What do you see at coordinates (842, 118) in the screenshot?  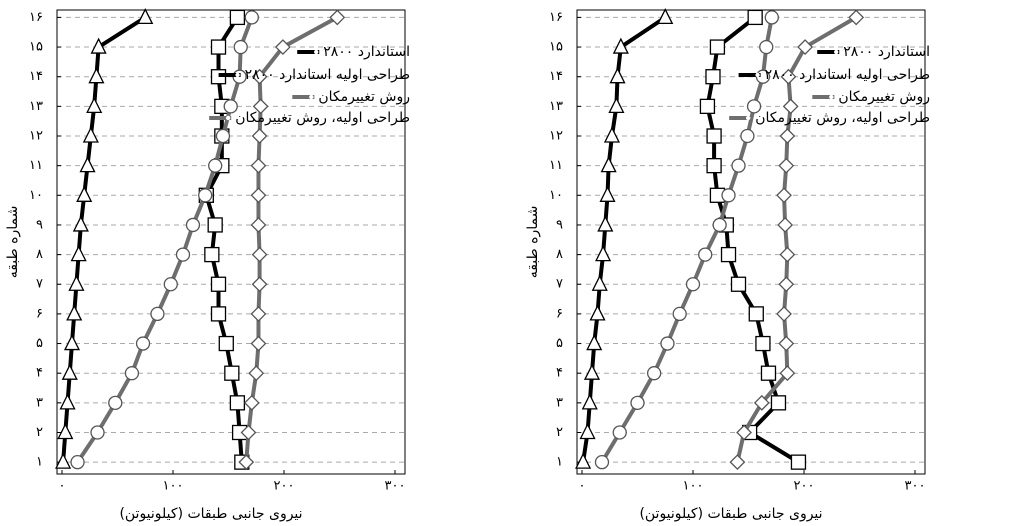 I see `legend-label: طراحی اولیه، روش تغییرمکان` at bounding box center [842, 118].